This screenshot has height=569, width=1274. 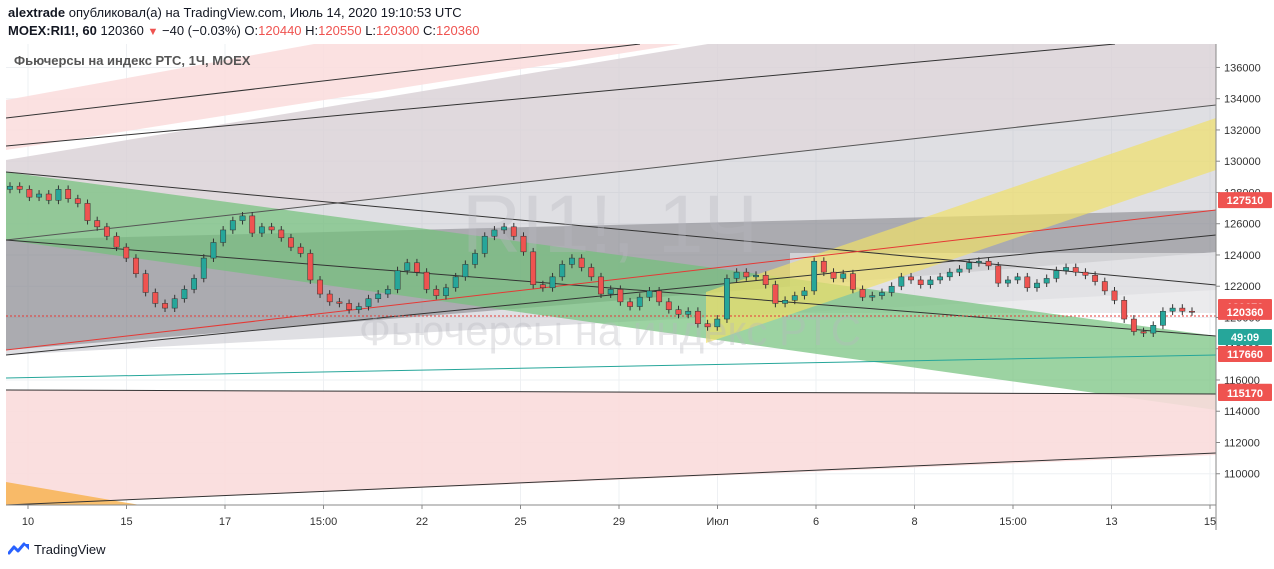 I want to click on high-label: H:, so click(x=312, y=30).